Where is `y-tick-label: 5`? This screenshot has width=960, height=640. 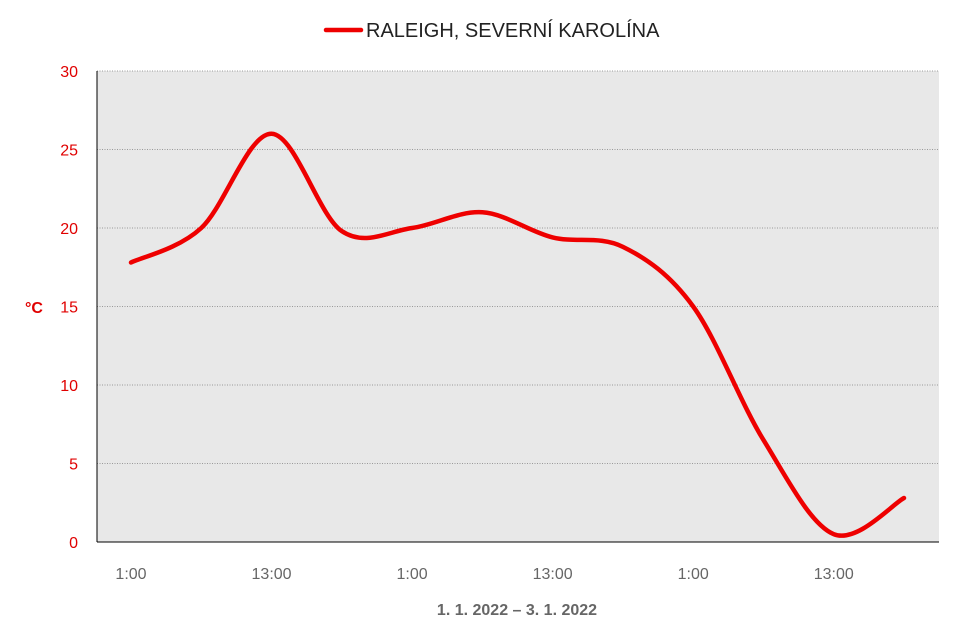
y-tick-label: 5 is located at coordinates (73, 465).